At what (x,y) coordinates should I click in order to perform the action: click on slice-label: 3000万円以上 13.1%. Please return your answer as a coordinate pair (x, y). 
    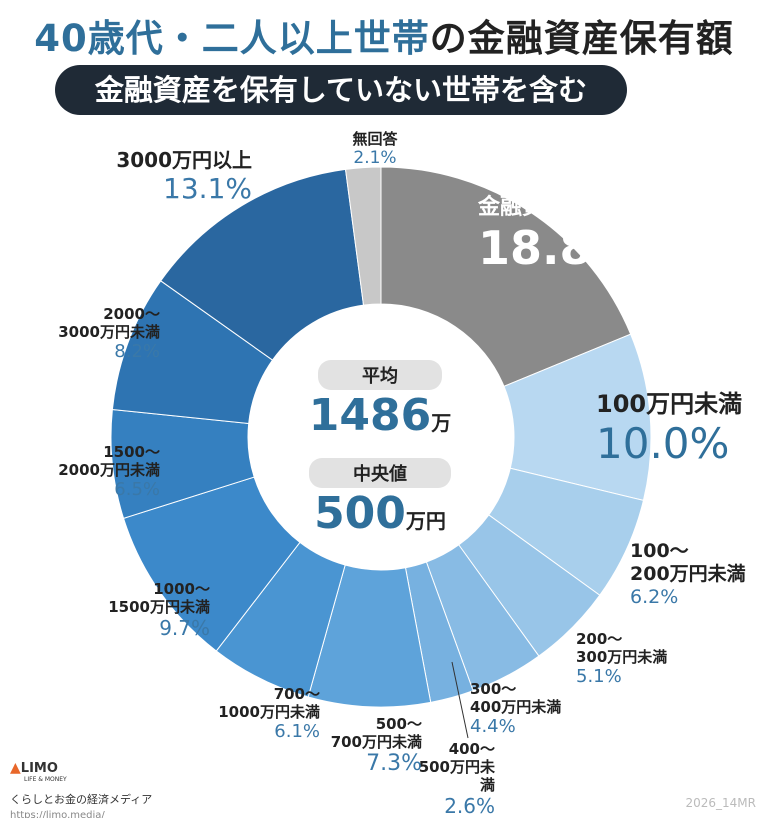
    Looking at the image, I should click on (177, 177).